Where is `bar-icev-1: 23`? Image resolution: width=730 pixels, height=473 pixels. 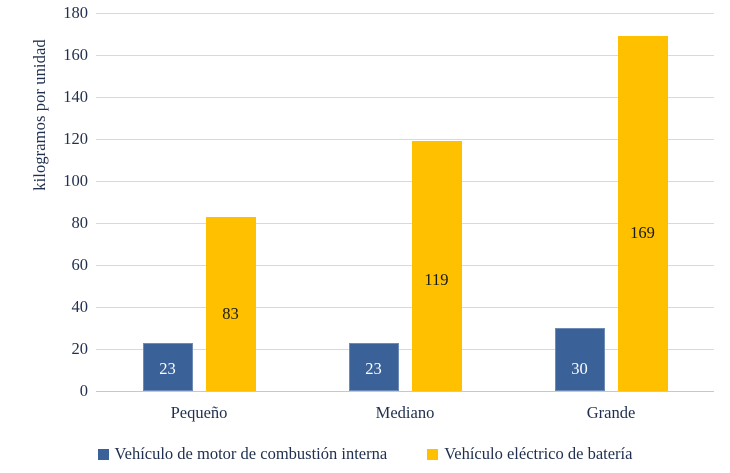
bar-icev-1: 23 is located at coordinates (373, 366).